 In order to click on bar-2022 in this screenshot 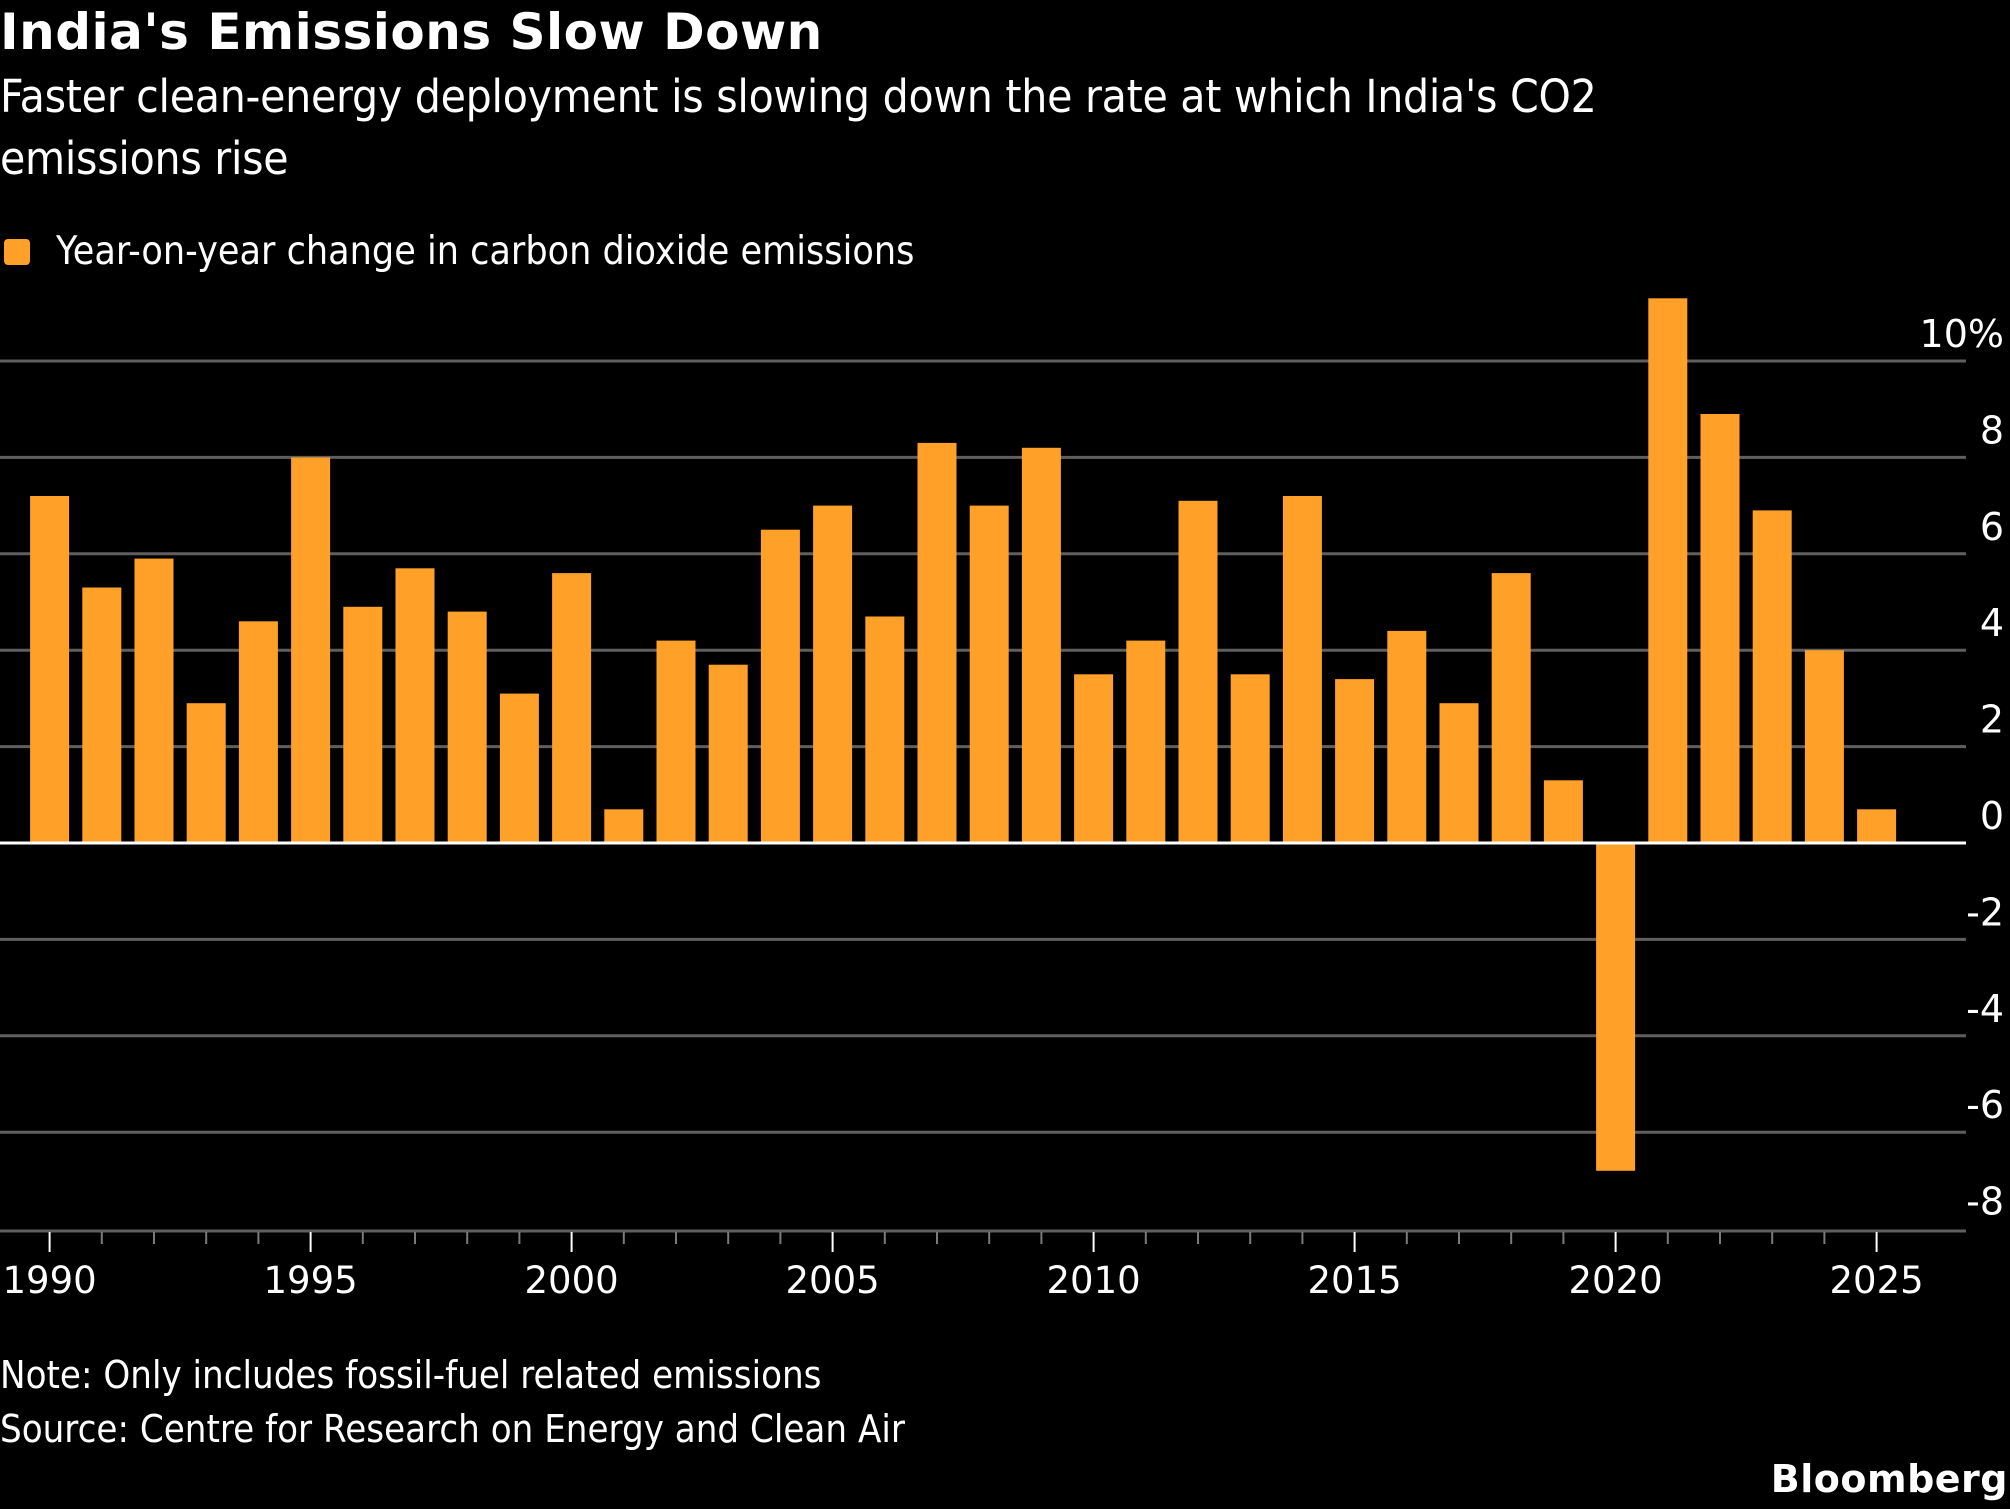, I will do `click(1720, 628)`.